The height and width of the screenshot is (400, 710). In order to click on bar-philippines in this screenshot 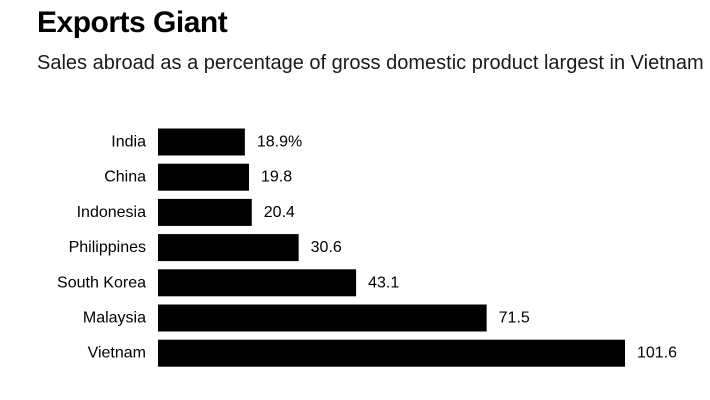, I will do `click(228, 248)`.